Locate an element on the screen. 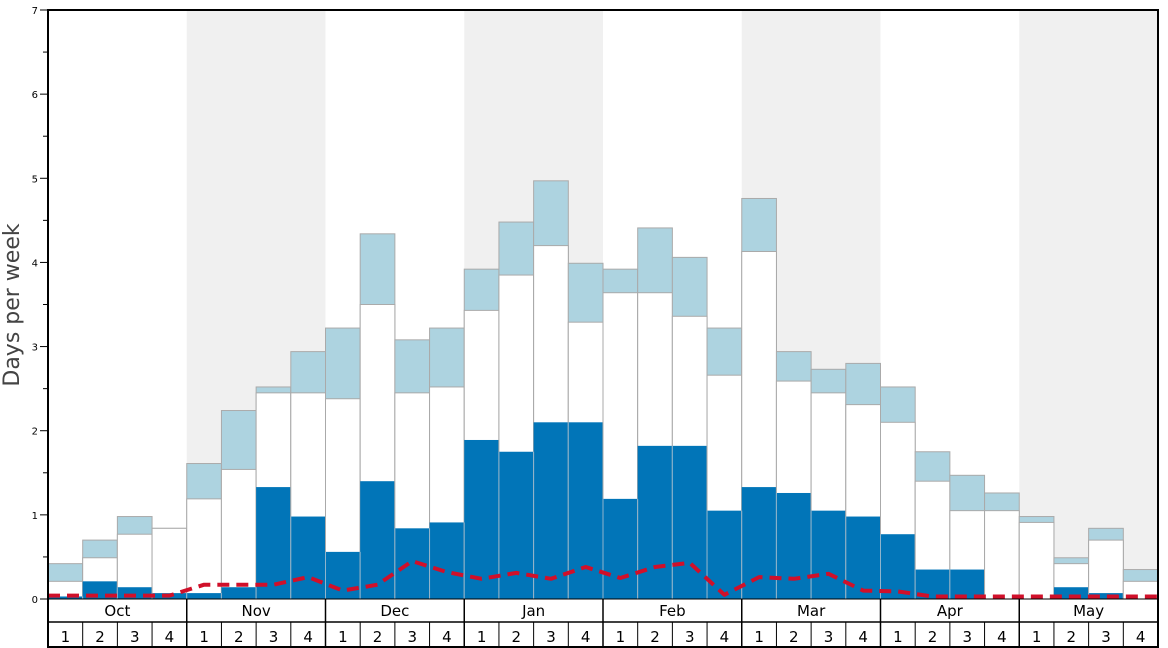  y-tick-label: 6 is located at coordinates (35, 95).